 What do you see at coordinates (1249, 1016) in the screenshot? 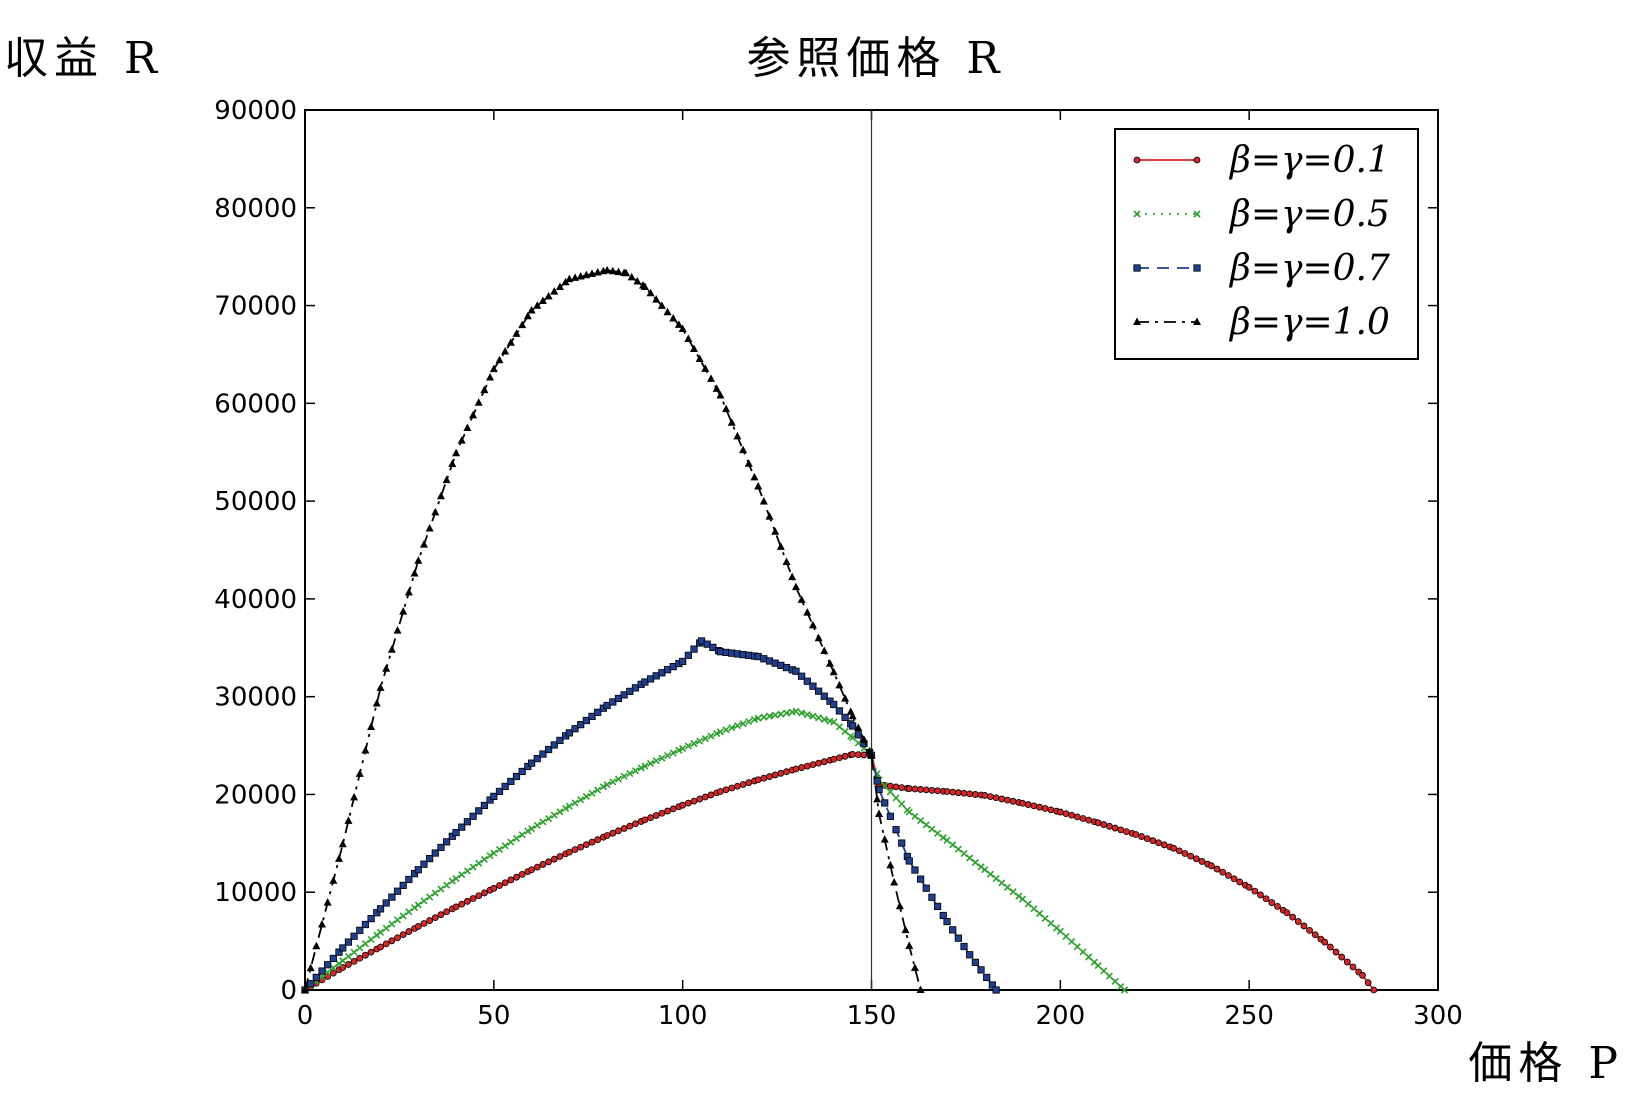
I see `x-tick-label: 250` at bounding box center [1249, 1016].